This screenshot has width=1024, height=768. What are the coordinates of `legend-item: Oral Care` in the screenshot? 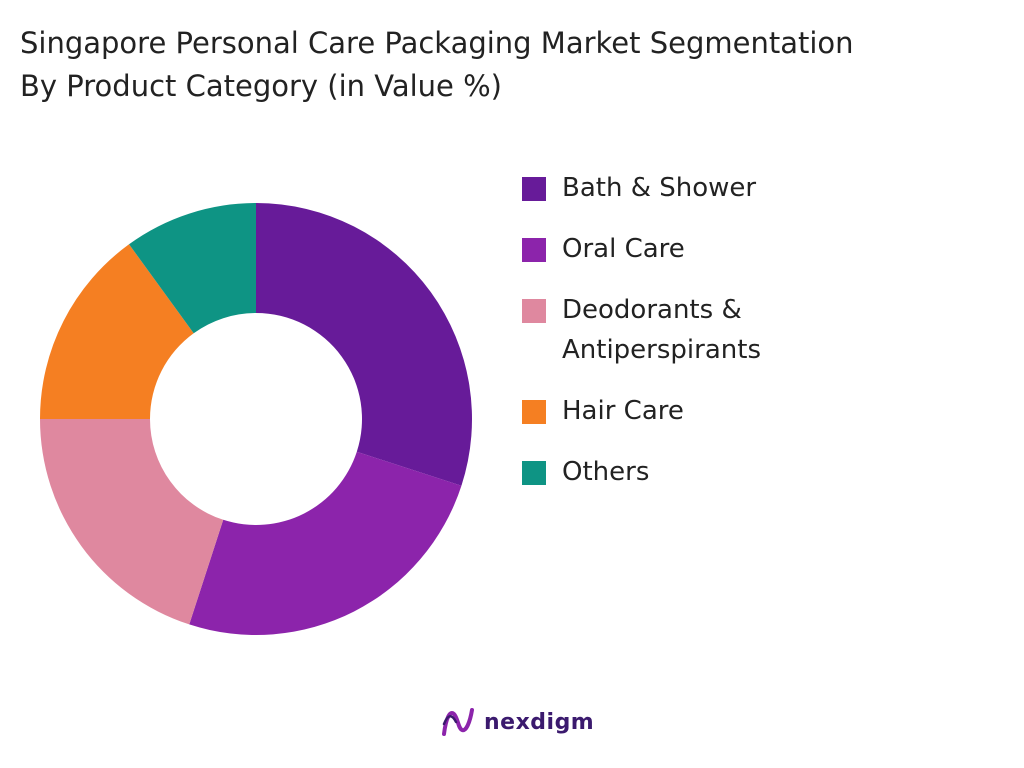 It's located at (762, 249).